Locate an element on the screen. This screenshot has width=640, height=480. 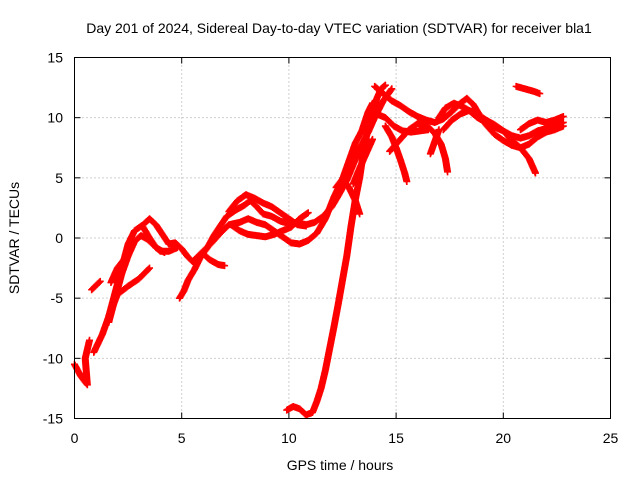
x-tick-label: 20 is located at coordinates (504, 438).